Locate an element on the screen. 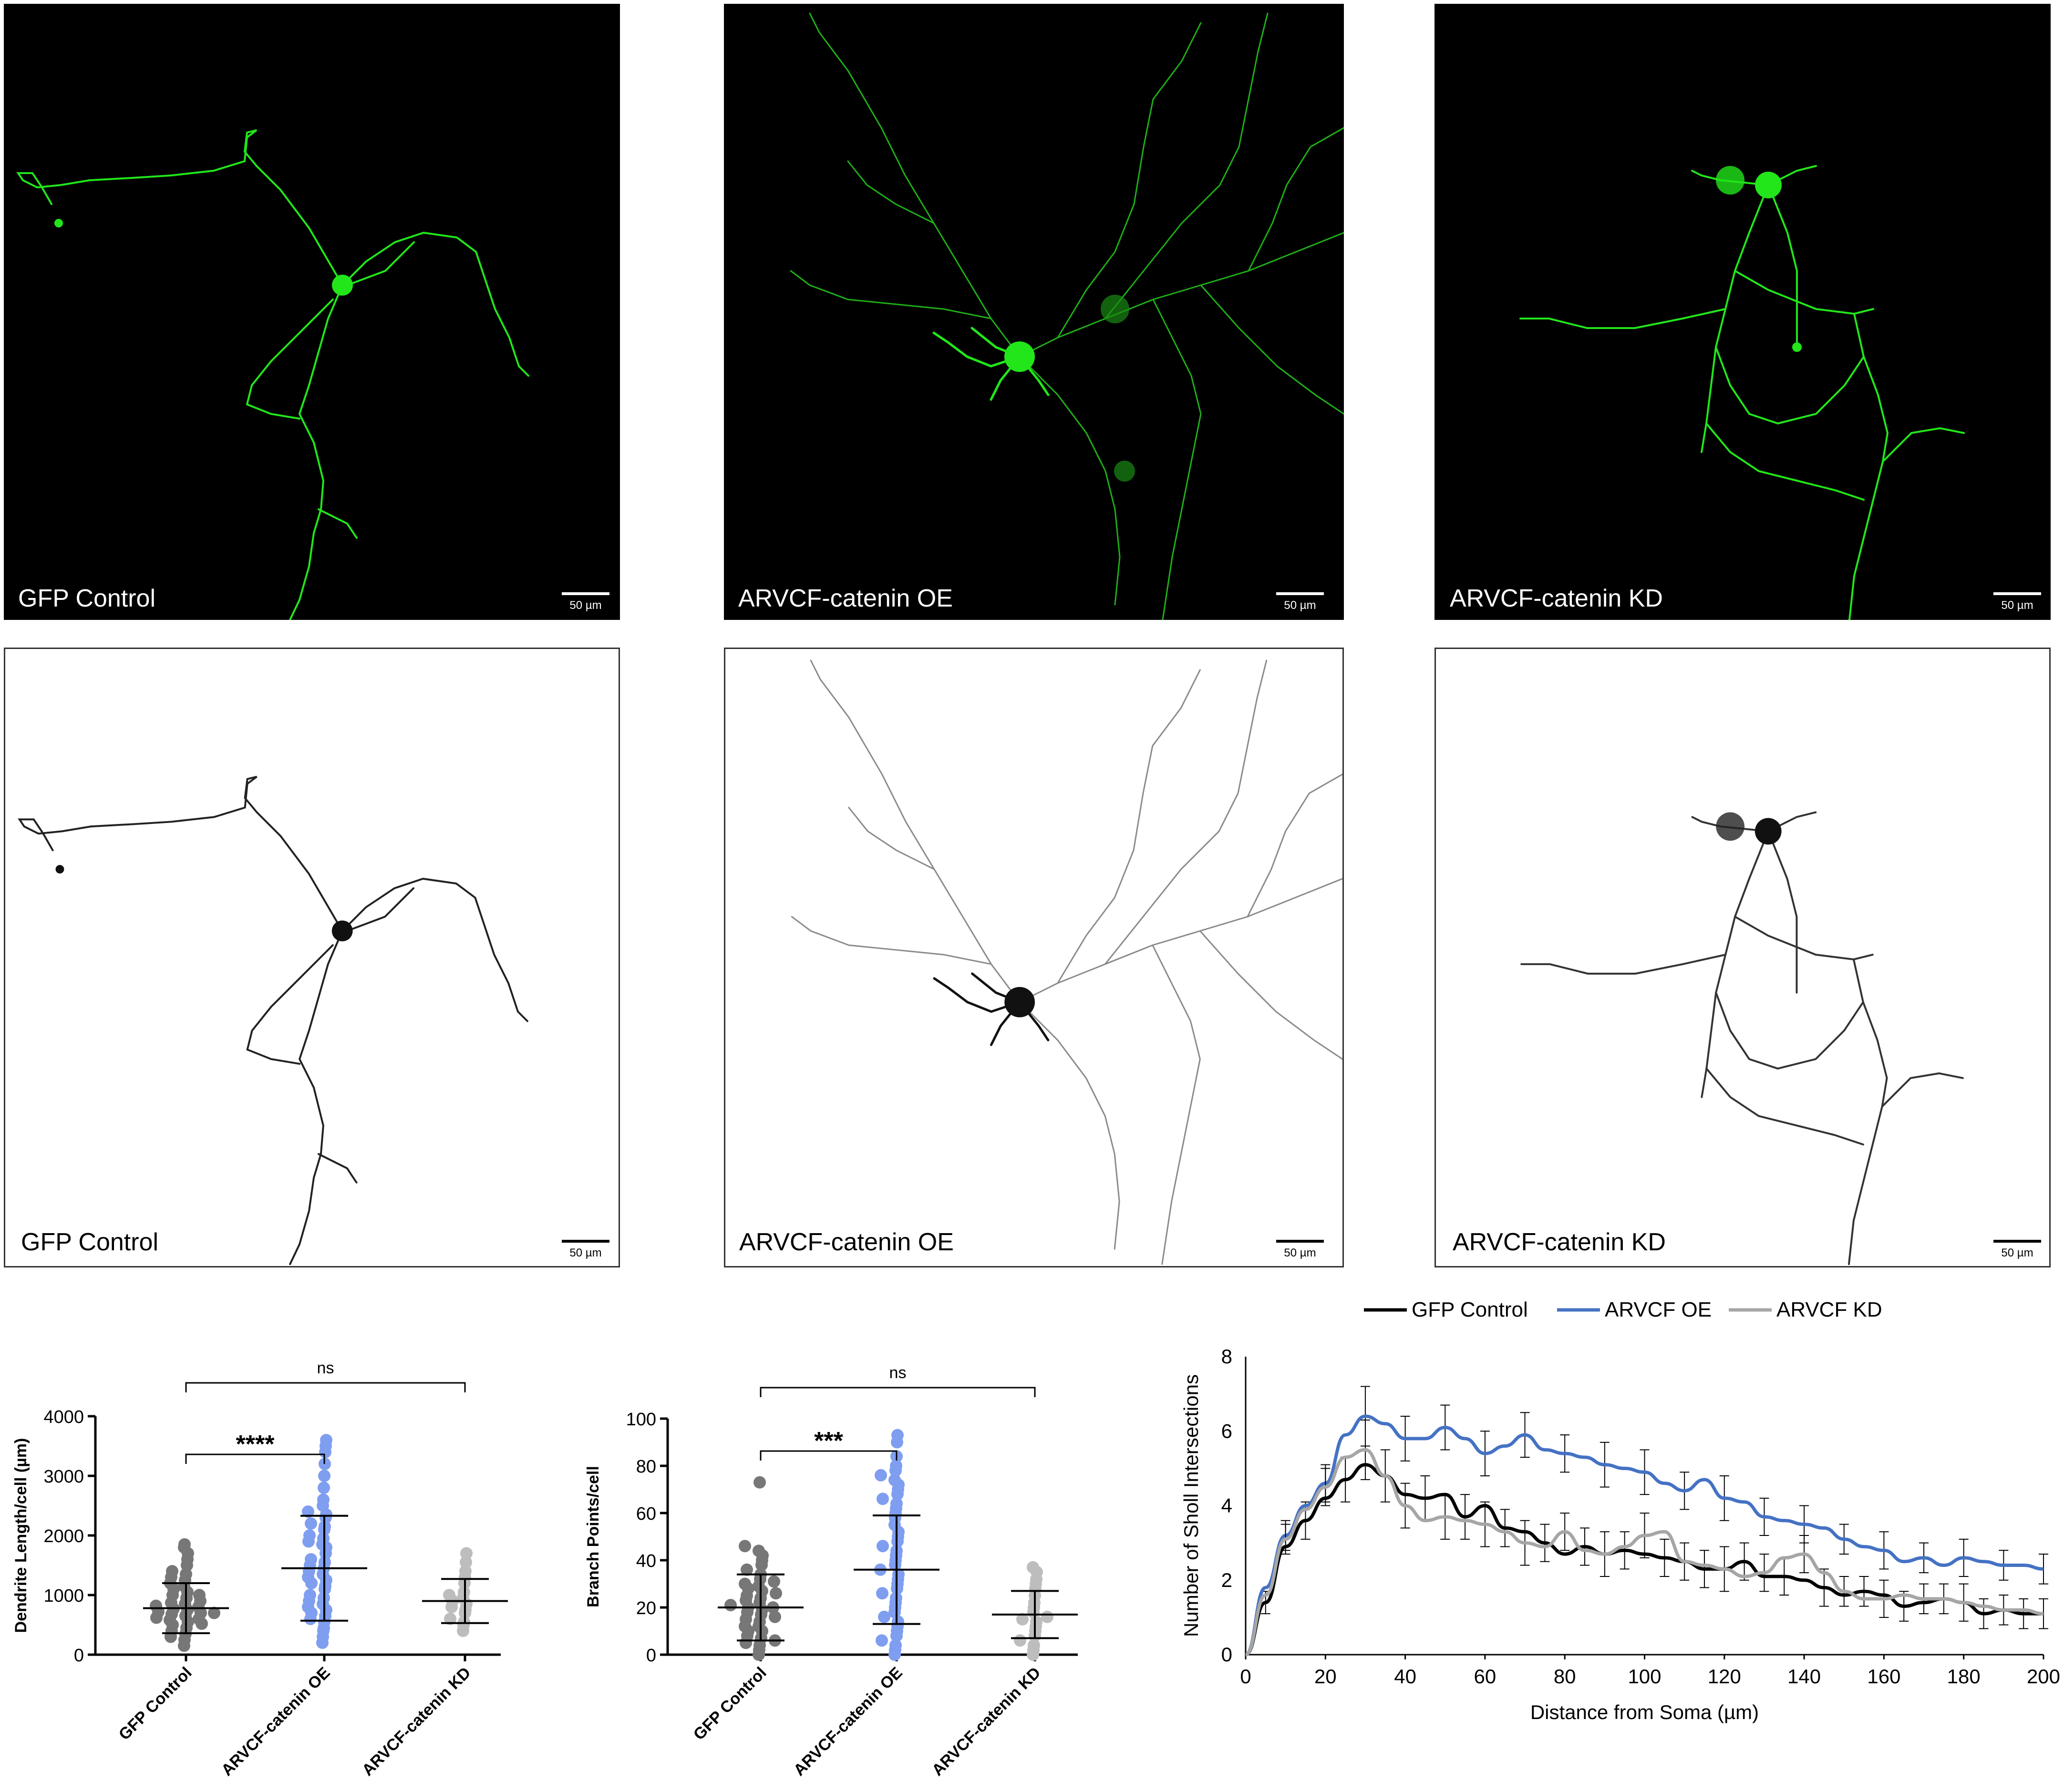 The image size is (2064, 1792). x-tick-label: 160 is located at coordinates (1883, 1676).